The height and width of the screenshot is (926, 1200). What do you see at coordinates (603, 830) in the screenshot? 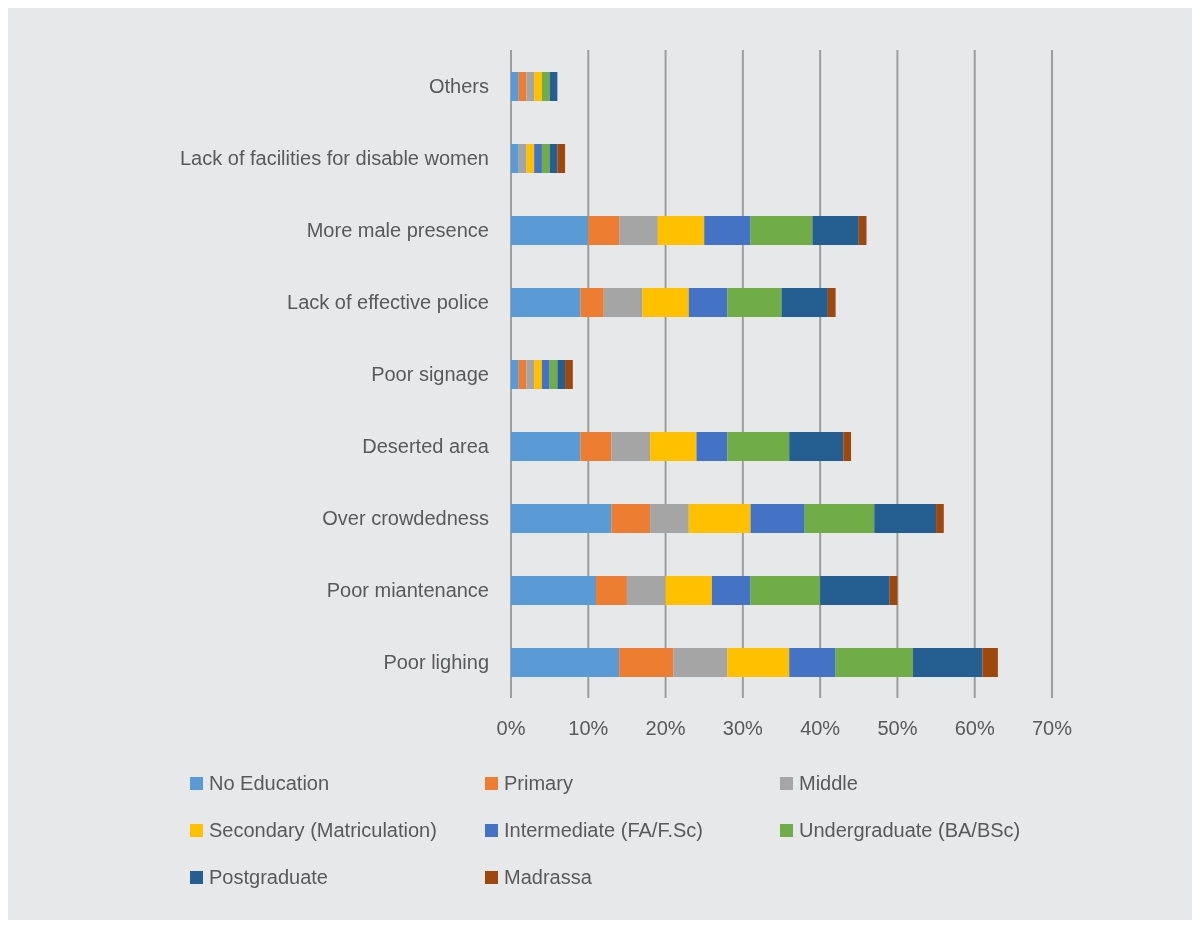
I see `legend-label: Intermediate (FA/F.Sc)` at bounding box center [603, 830].